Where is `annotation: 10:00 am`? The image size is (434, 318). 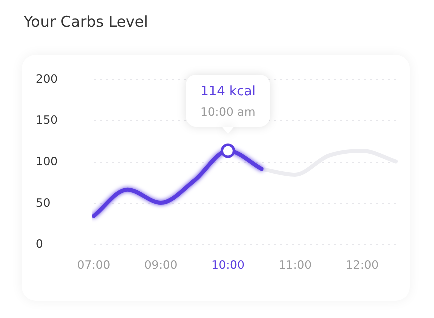
annotation: 10:00 am is located at coordinates (228, 111).